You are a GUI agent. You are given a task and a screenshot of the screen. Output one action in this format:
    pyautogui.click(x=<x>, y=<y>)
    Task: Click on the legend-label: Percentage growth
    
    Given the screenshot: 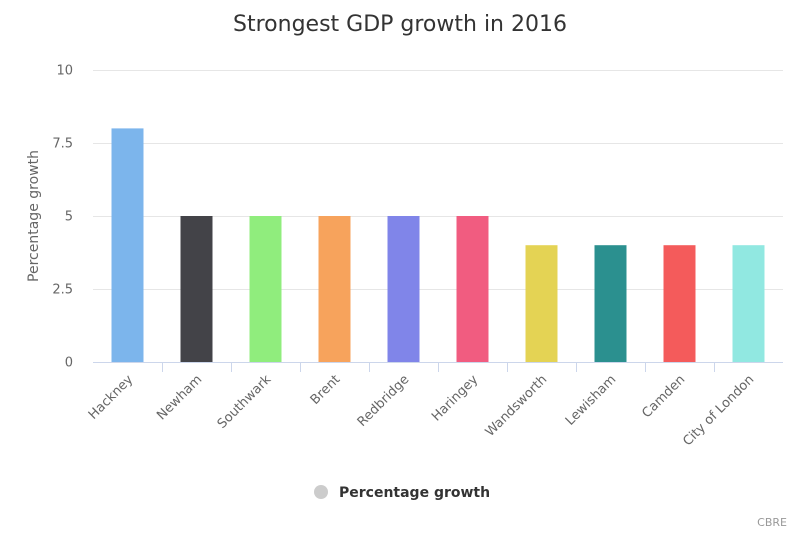 What is the action you would take?
    pyautogui.click(x=414, y=493)
    